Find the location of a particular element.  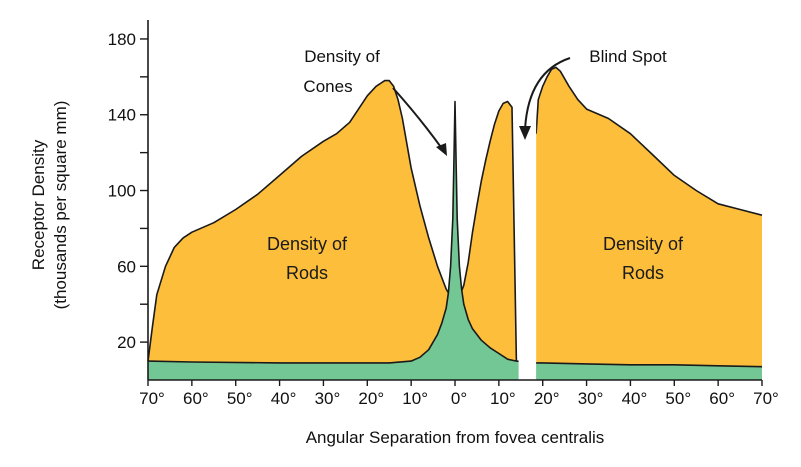

x-axis-title: Angular Separation from fovea centralis is located at coordinates (455, 437).